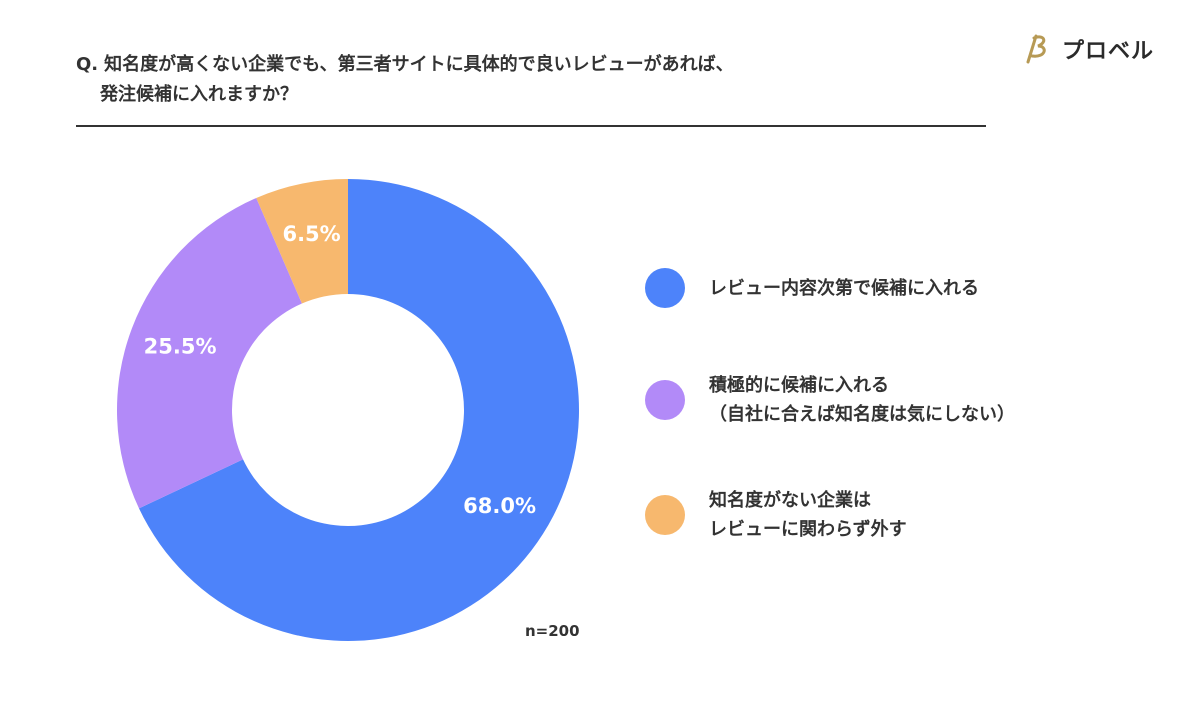 The height and width of the screenshot is (720, 1200). I want to click on legend-label: レビュー内容次第で候補に入れる, so click(844, 288).